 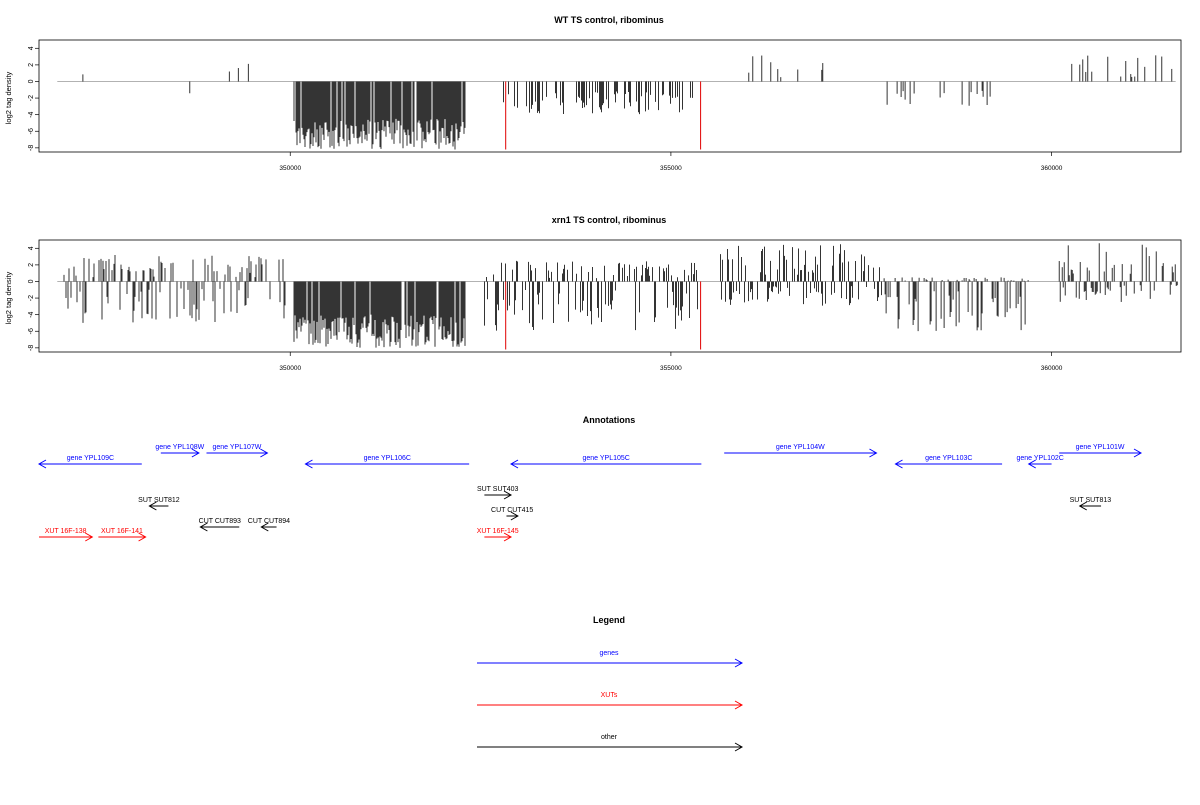 What do you see at coordinates (8, 297) in the screenshot?
I see `xrn1-track-ylabel: log2 tag density` at bounding box center [8, 297].